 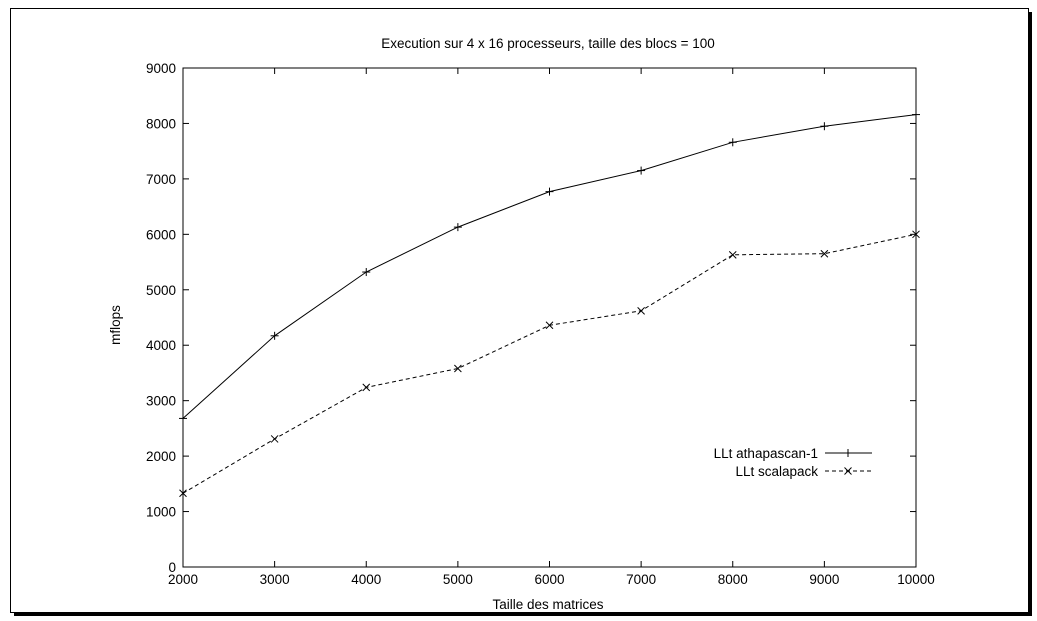 I want to click on x-tick-label: 8000, so click(x=733, y=579).